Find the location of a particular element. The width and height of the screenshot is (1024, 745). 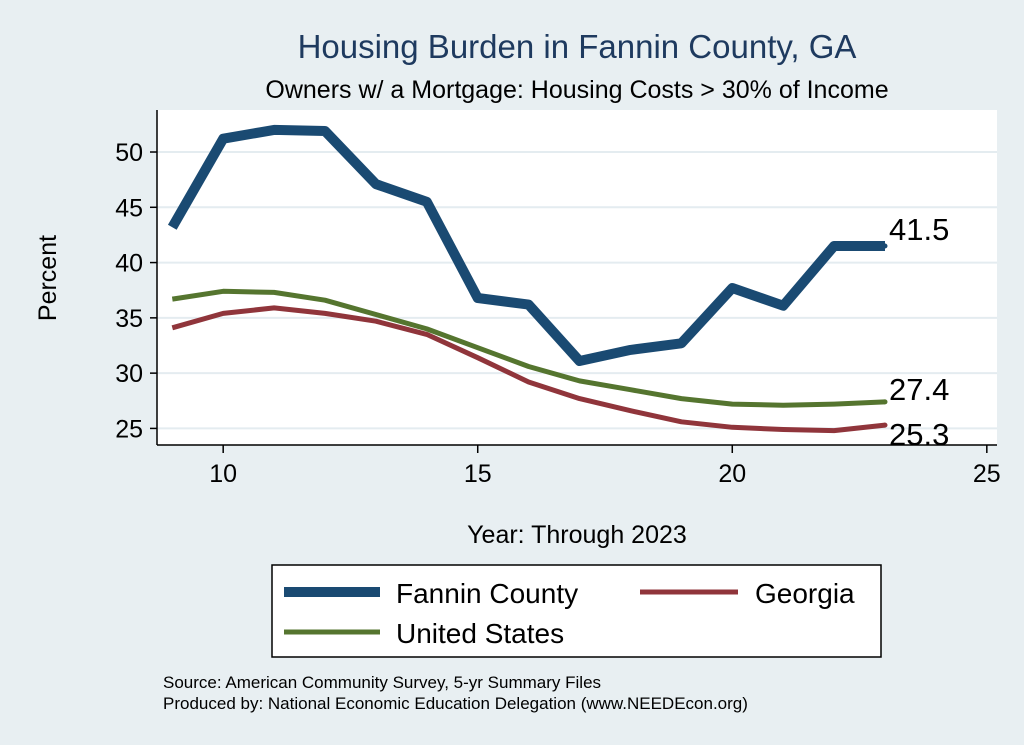

y-tick-label: 35 is located at coordinates (129, 319).